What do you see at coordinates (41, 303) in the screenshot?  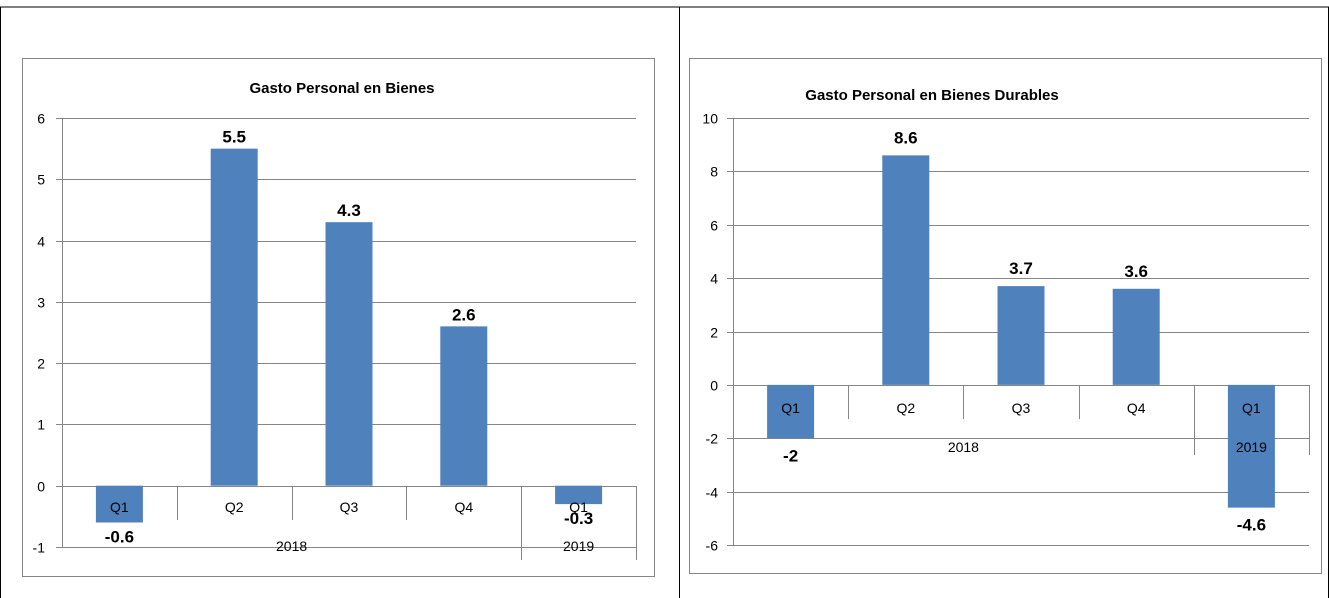 I see `y-tick-label: 3` at bounding box center [41, 303].